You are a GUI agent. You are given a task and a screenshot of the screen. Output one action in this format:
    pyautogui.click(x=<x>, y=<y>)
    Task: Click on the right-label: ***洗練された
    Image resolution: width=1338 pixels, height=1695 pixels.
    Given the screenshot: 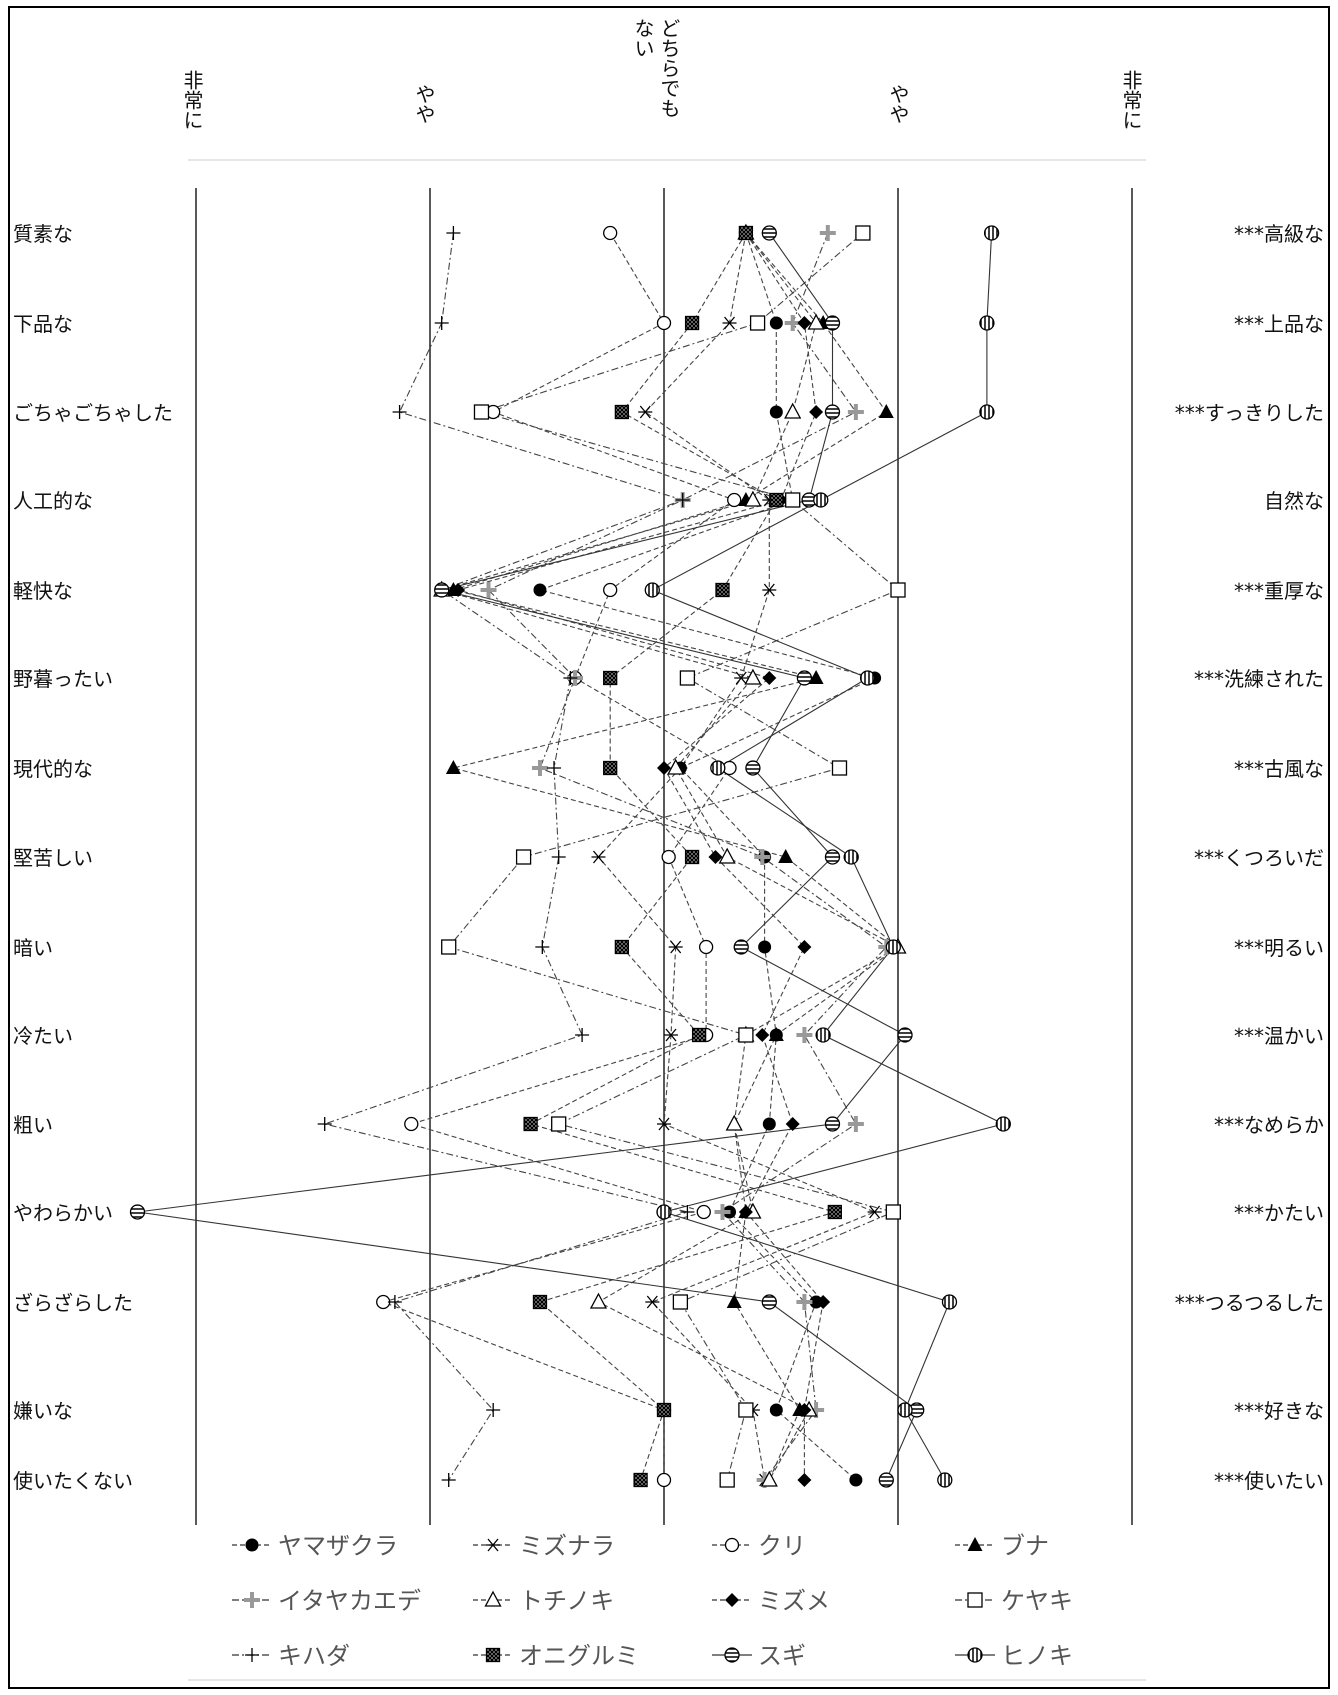 What is the action you would take?
    pyautogui.click(x=1259, y=679)
    